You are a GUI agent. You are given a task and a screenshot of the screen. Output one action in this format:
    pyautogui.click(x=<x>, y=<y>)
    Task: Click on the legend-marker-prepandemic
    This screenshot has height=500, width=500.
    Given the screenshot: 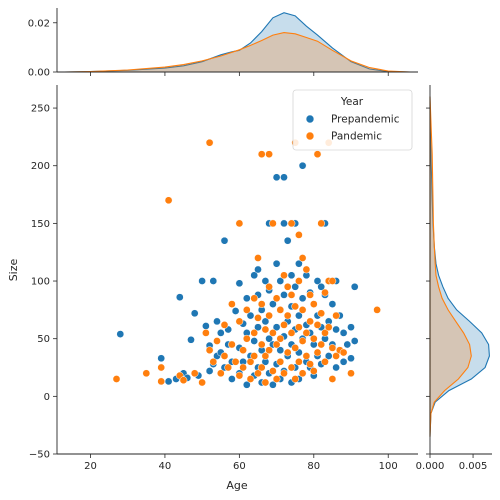 What is the action you would take?
    pyautogui.click(x=310, y=119)
    